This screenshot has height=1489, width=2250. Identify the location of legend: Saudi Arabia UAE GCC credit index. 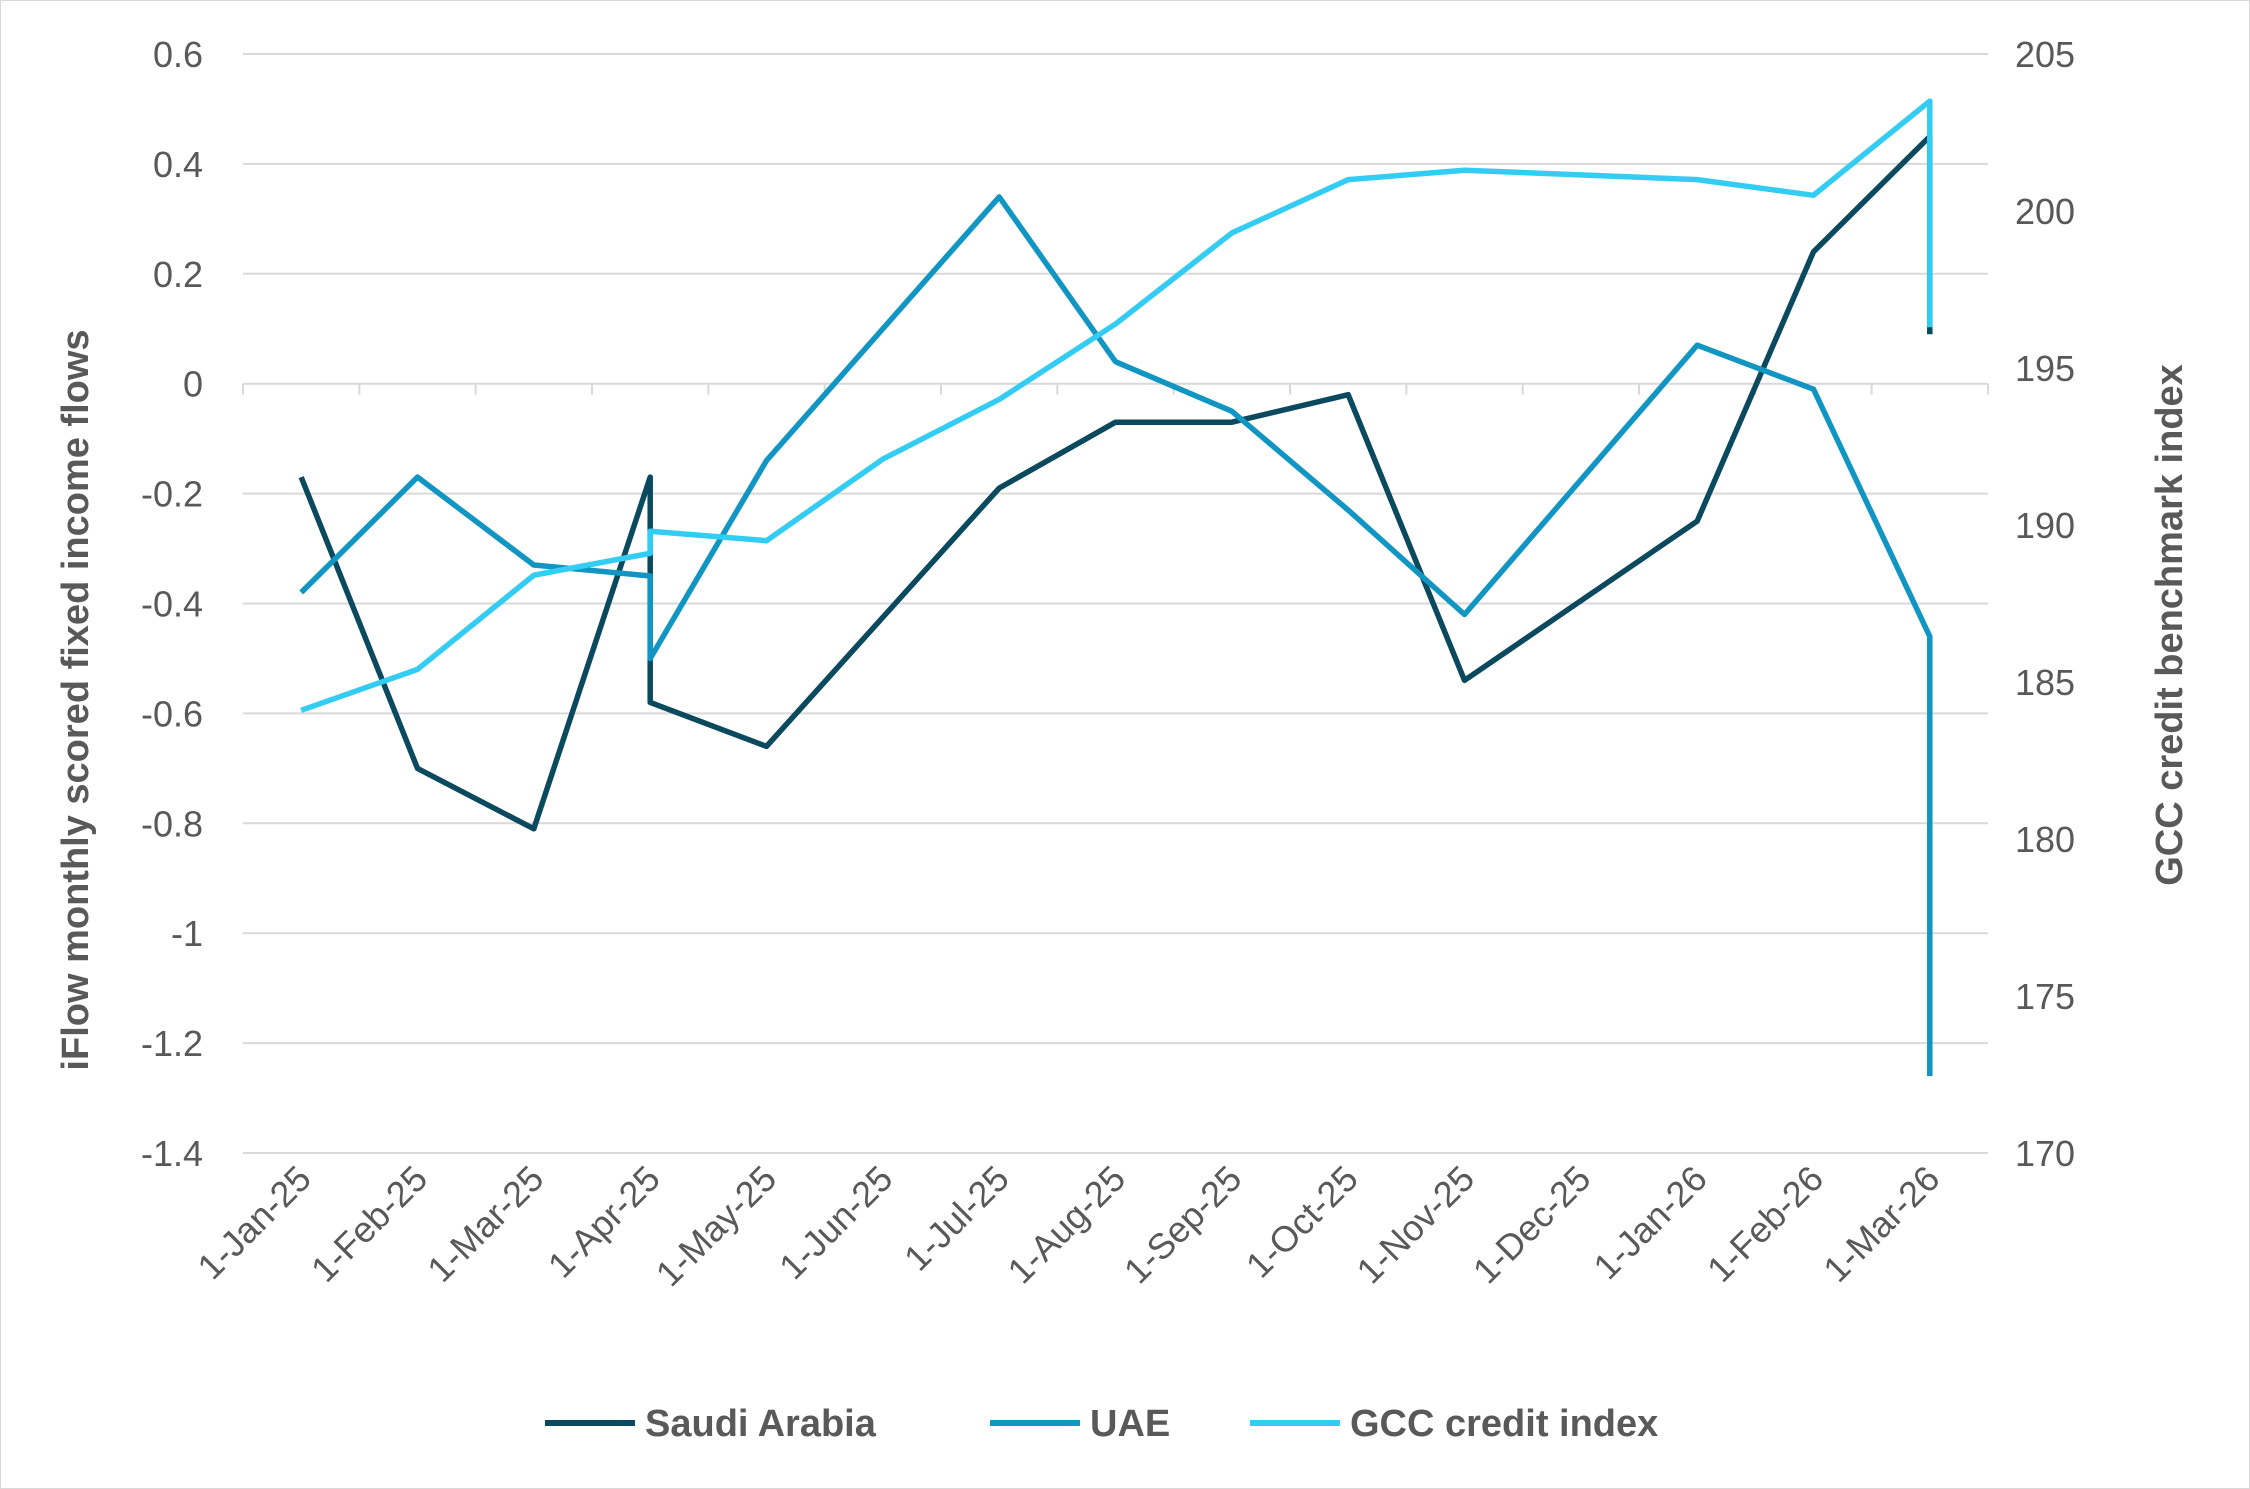
(1101, 1424).